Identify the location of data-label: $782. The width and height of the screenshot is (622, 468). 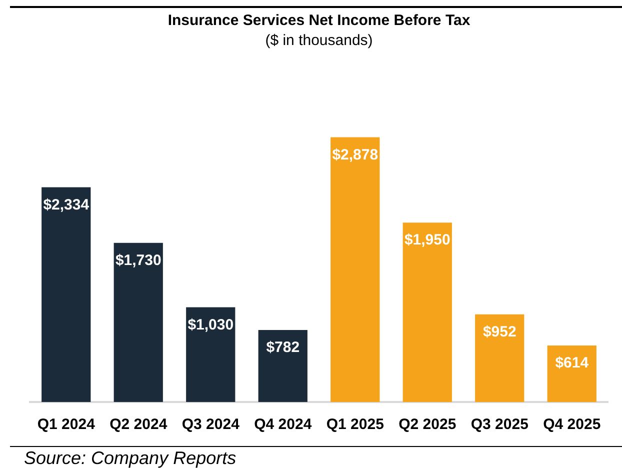
(283, 347).